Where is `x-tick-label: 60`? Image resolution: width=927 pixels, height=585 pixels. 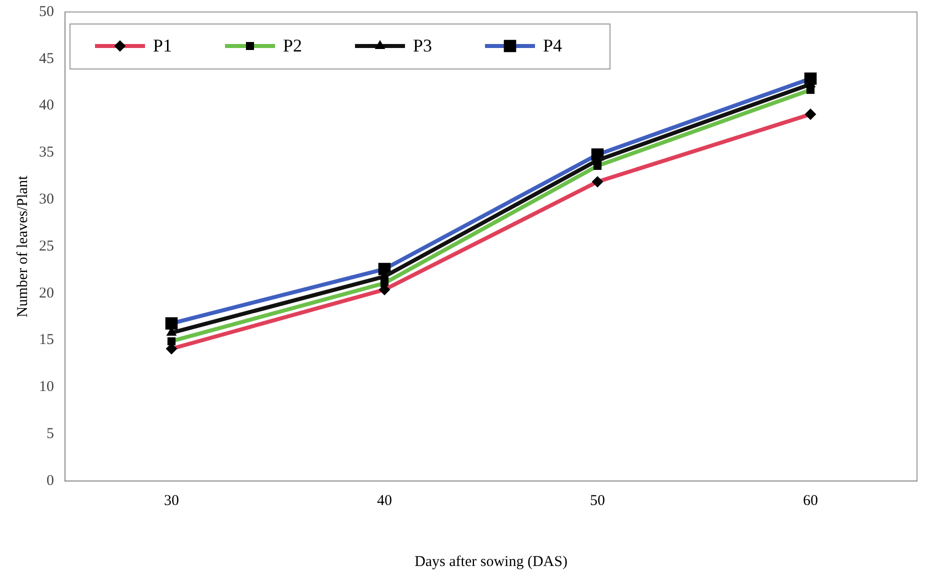 x-tick-label: 60 is located at coordinates (810, 500).